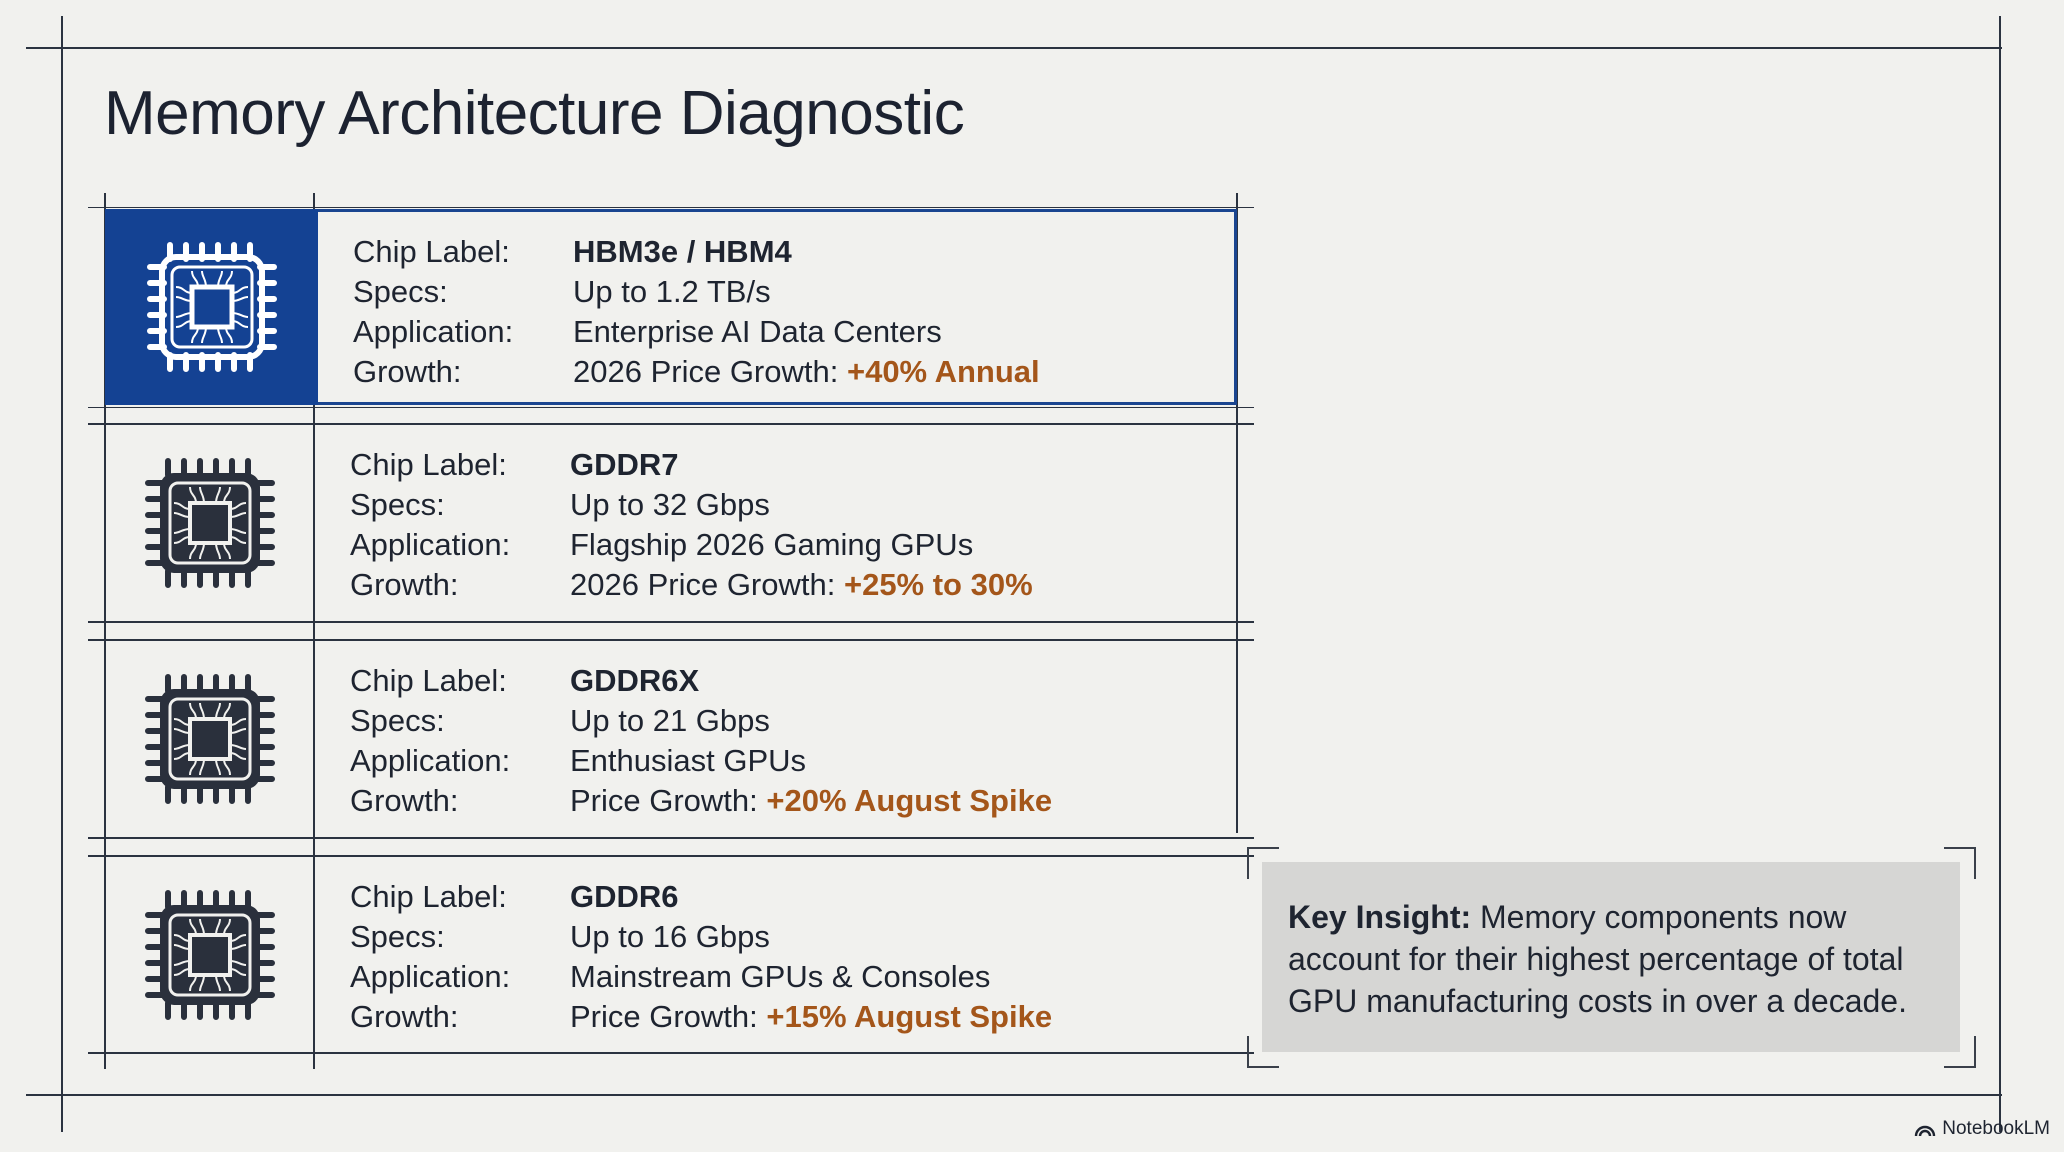  What do you see at coordinates (105, 631) in the screenshot?
I see `table-left-line` at bounding box center [105, 631].